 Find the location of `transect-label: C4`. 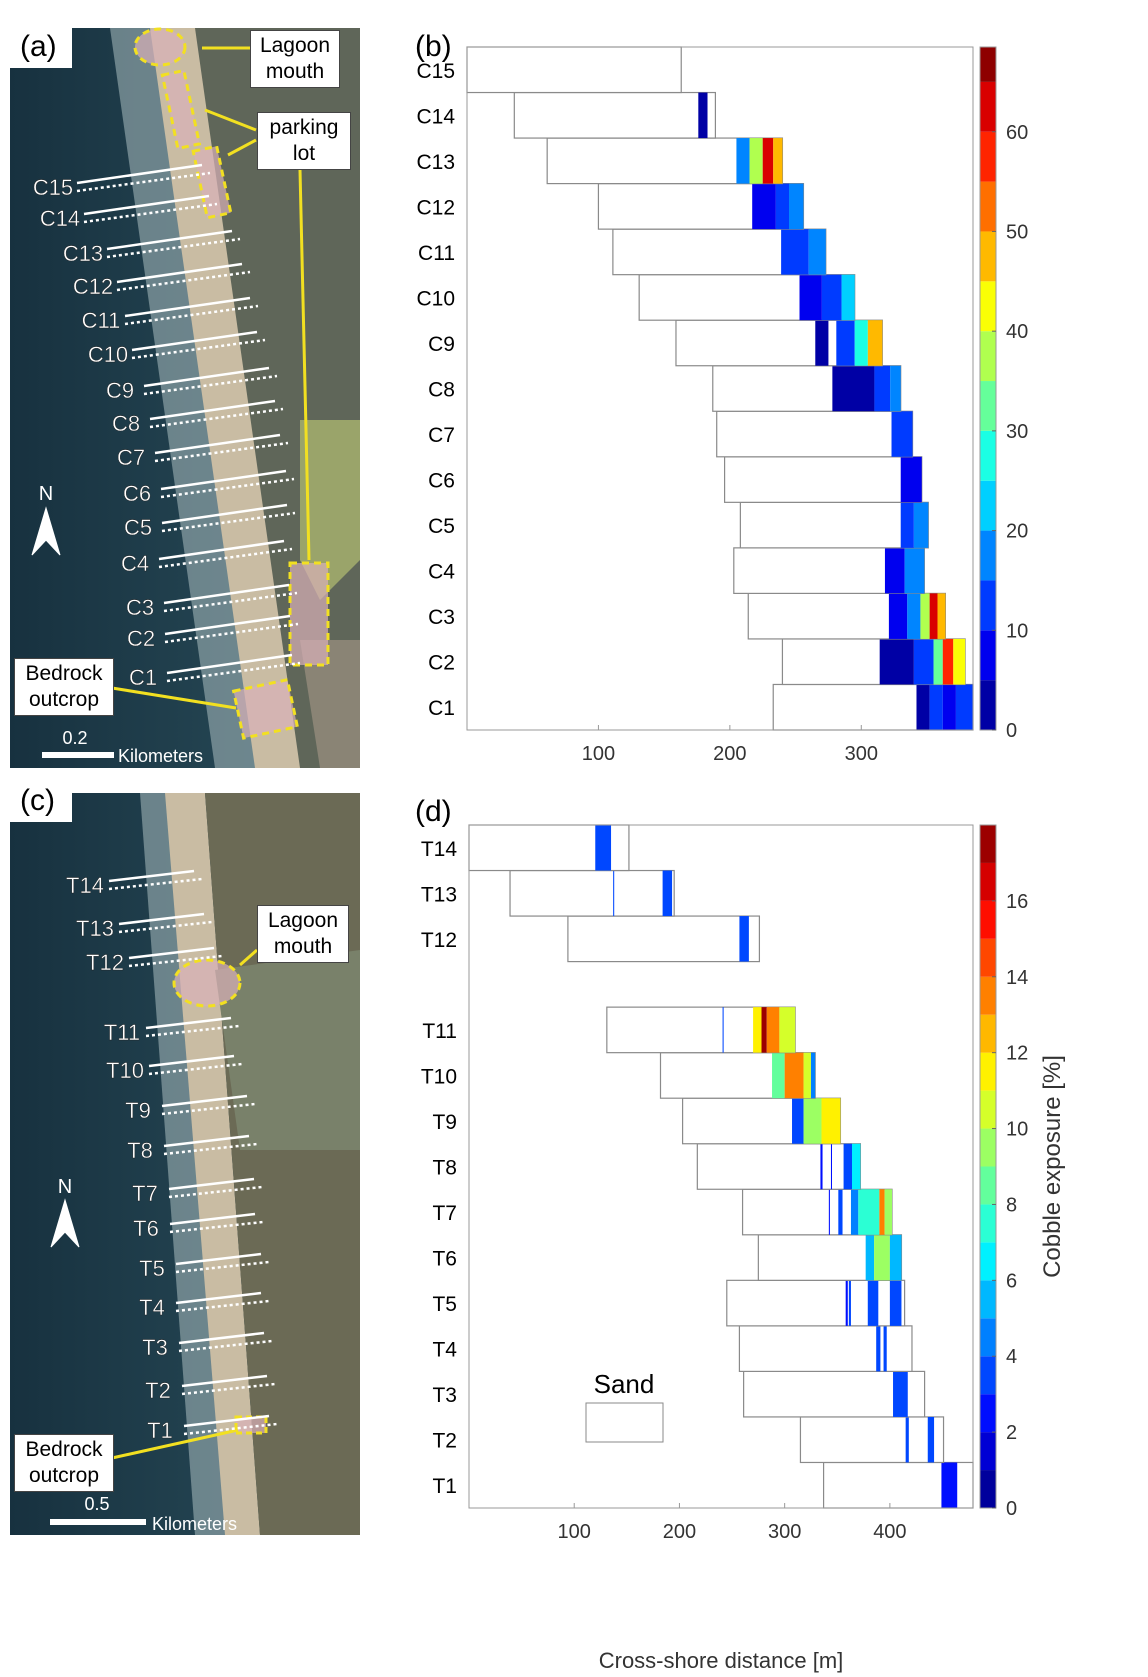

transect-label: C4 is located at coordinates (135, 563).